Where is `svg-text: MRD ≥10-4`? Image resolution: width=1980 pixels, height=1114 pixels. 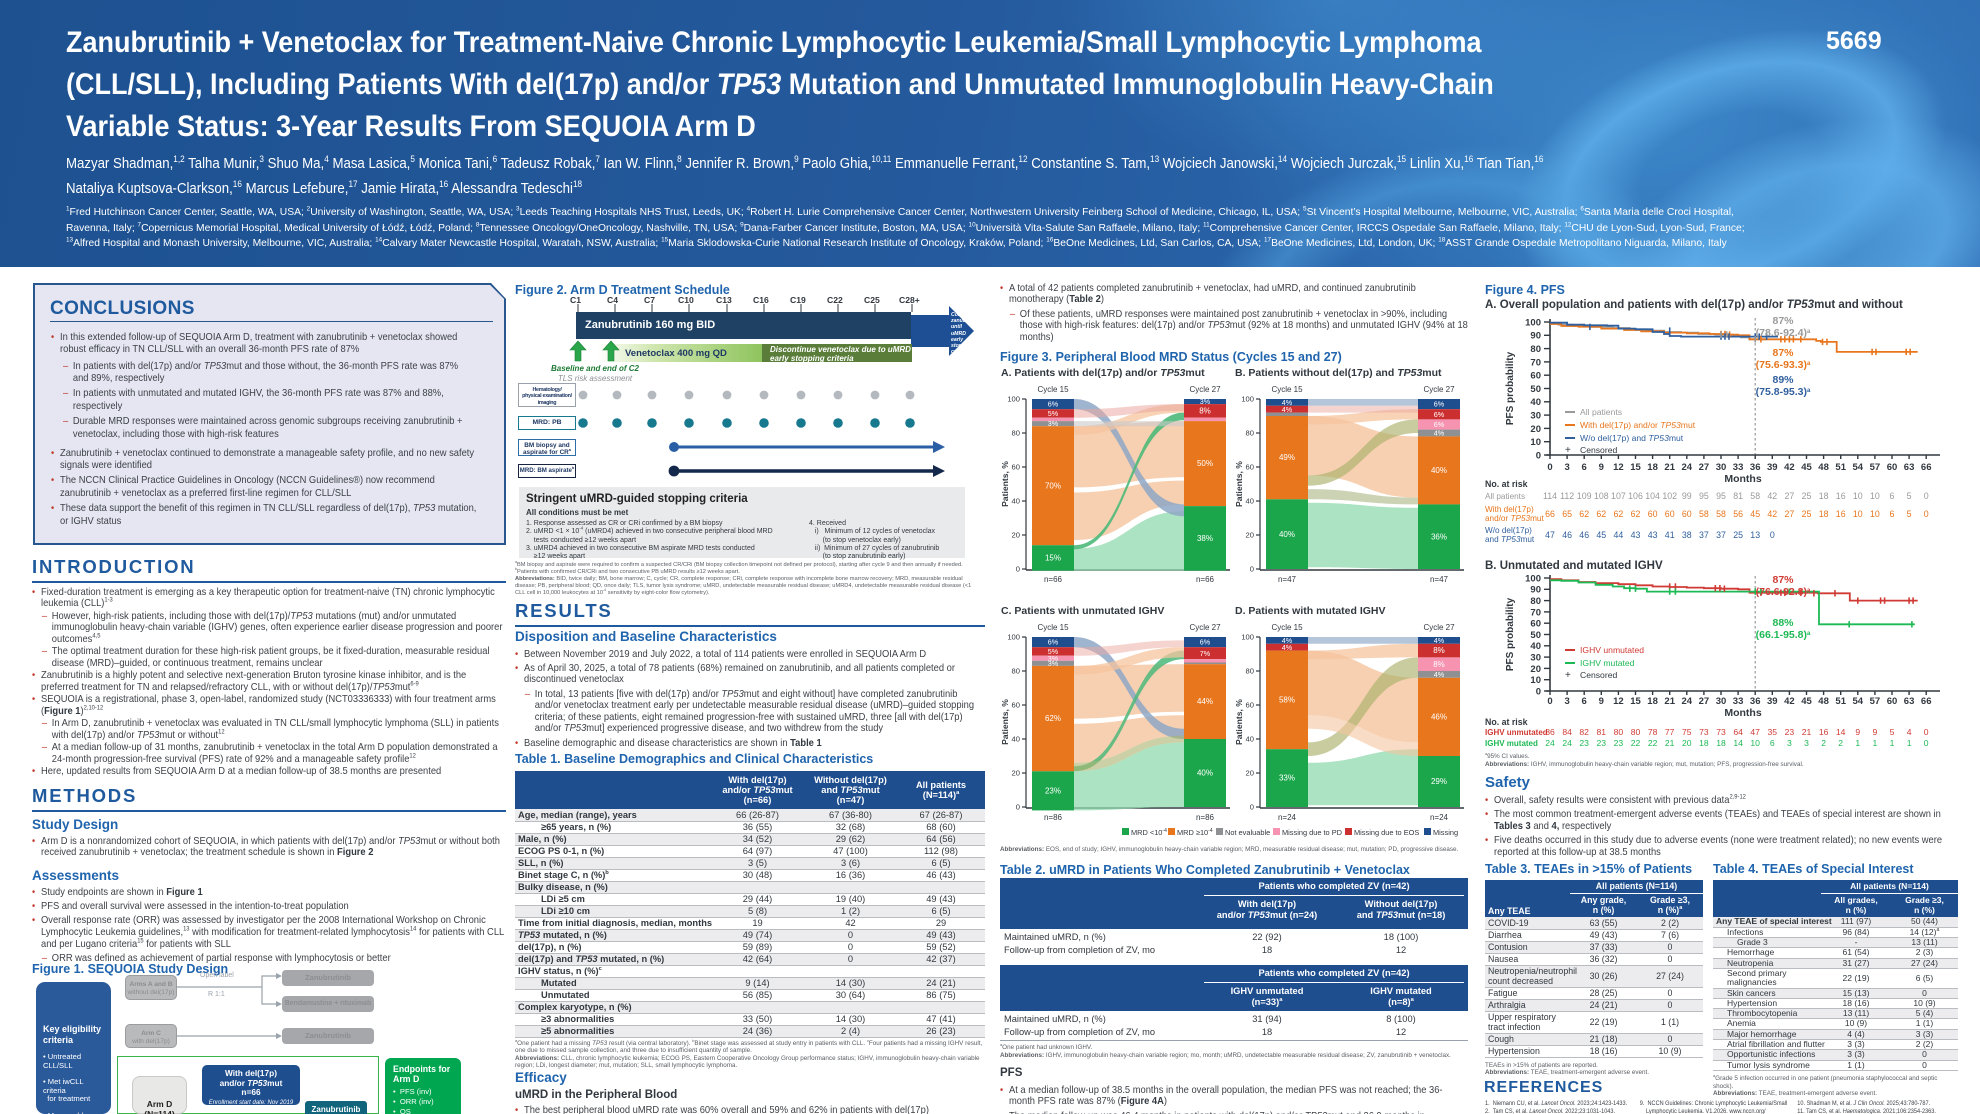 svg-text: MRD ≥10-4 is located at coordinates (1195, 832).